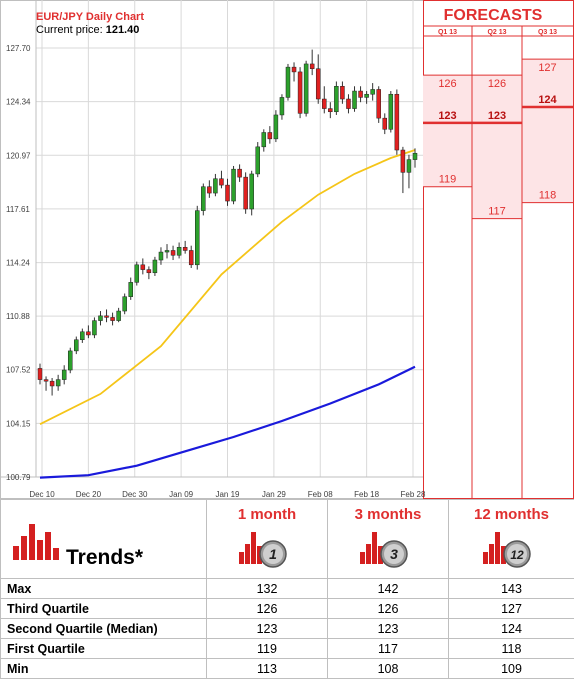 The image size is (574, 679). Describe the element at coordinates (388, 649) in the screenshot. I see `cell-value: 117` at that location.